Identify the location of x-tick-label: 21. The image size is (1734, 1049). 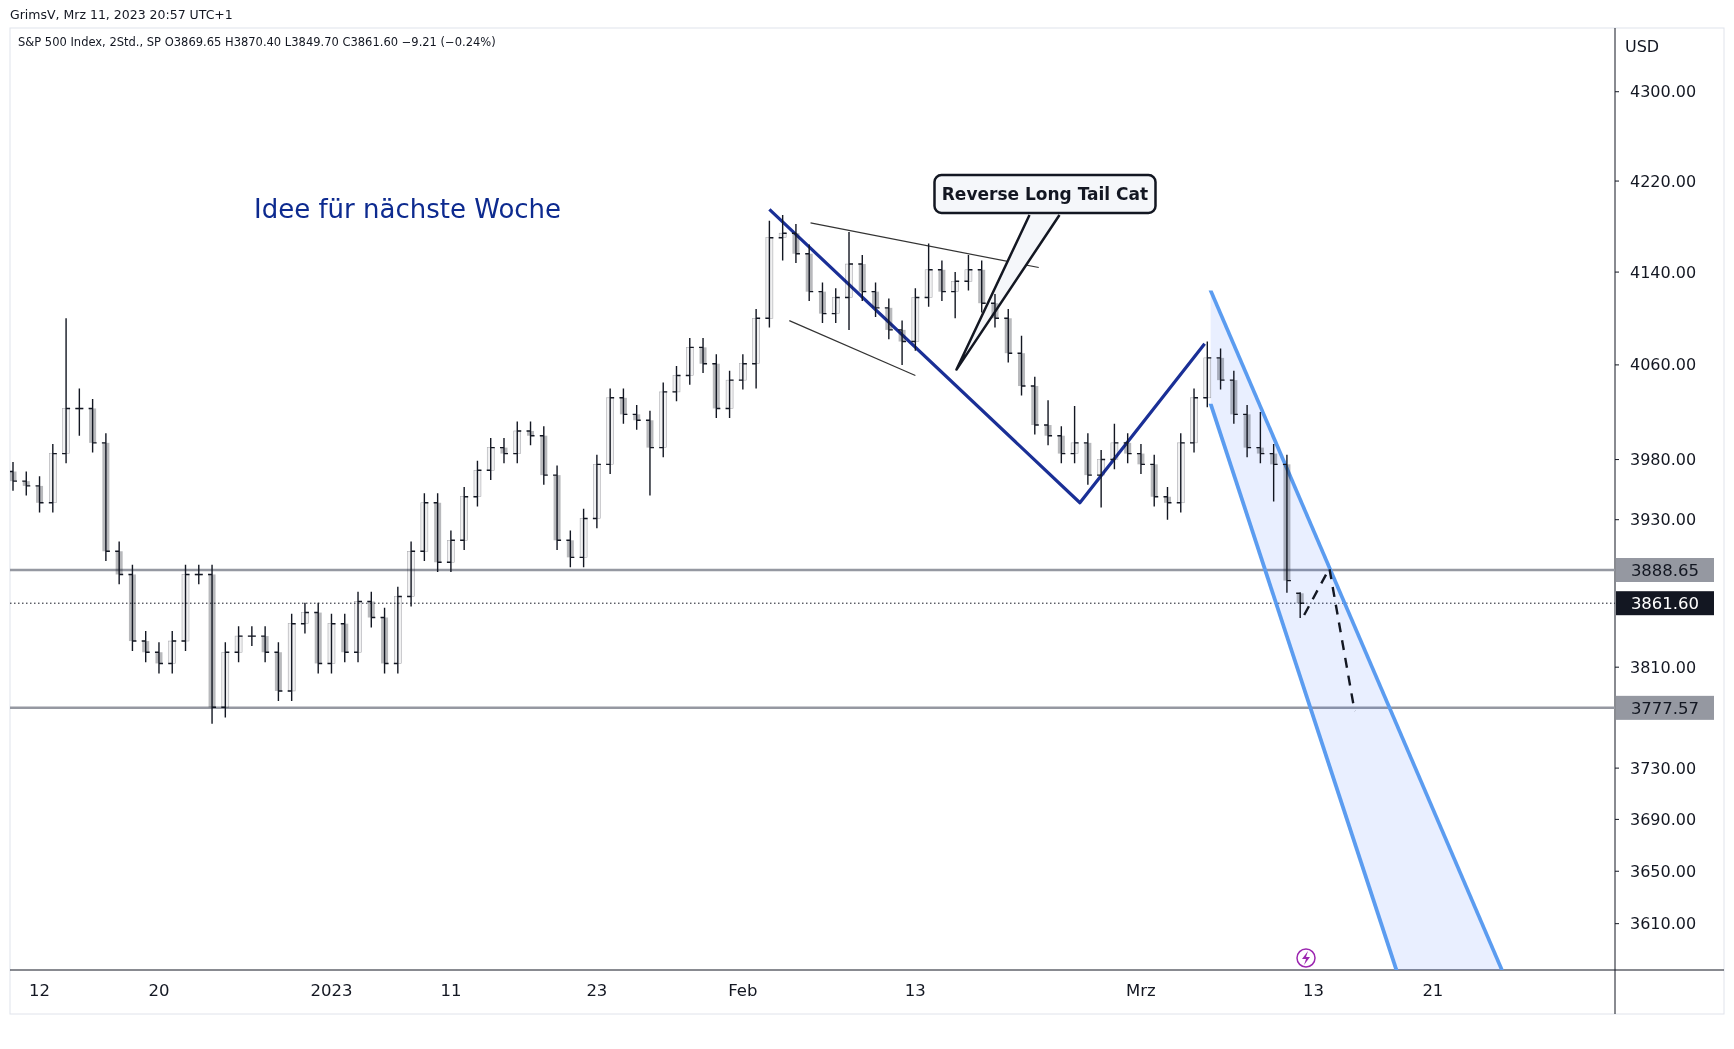
(1433, 990).